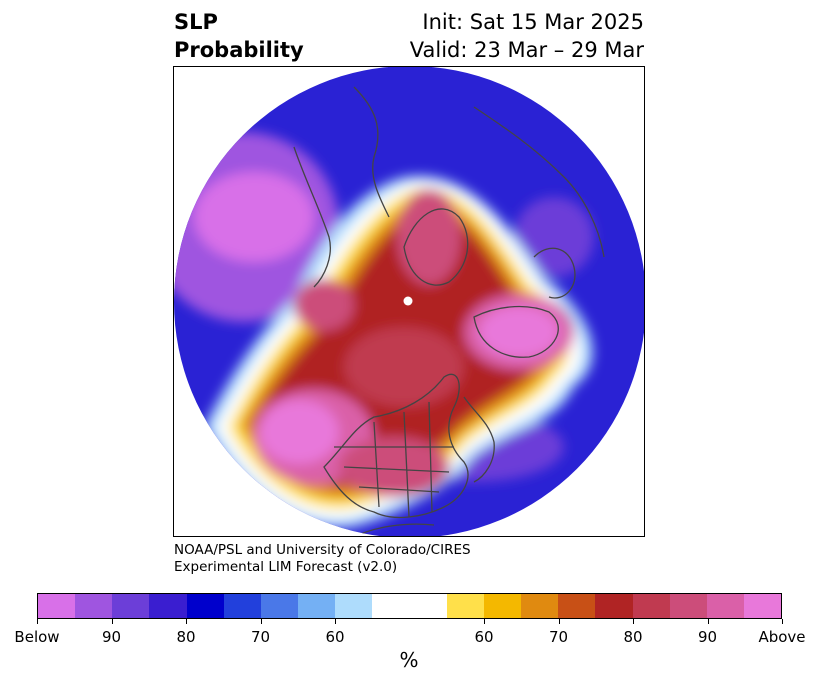 This screenshot has height=686, width=819. I want to click on colorbar-tick-label: Below, so click(37, 637).